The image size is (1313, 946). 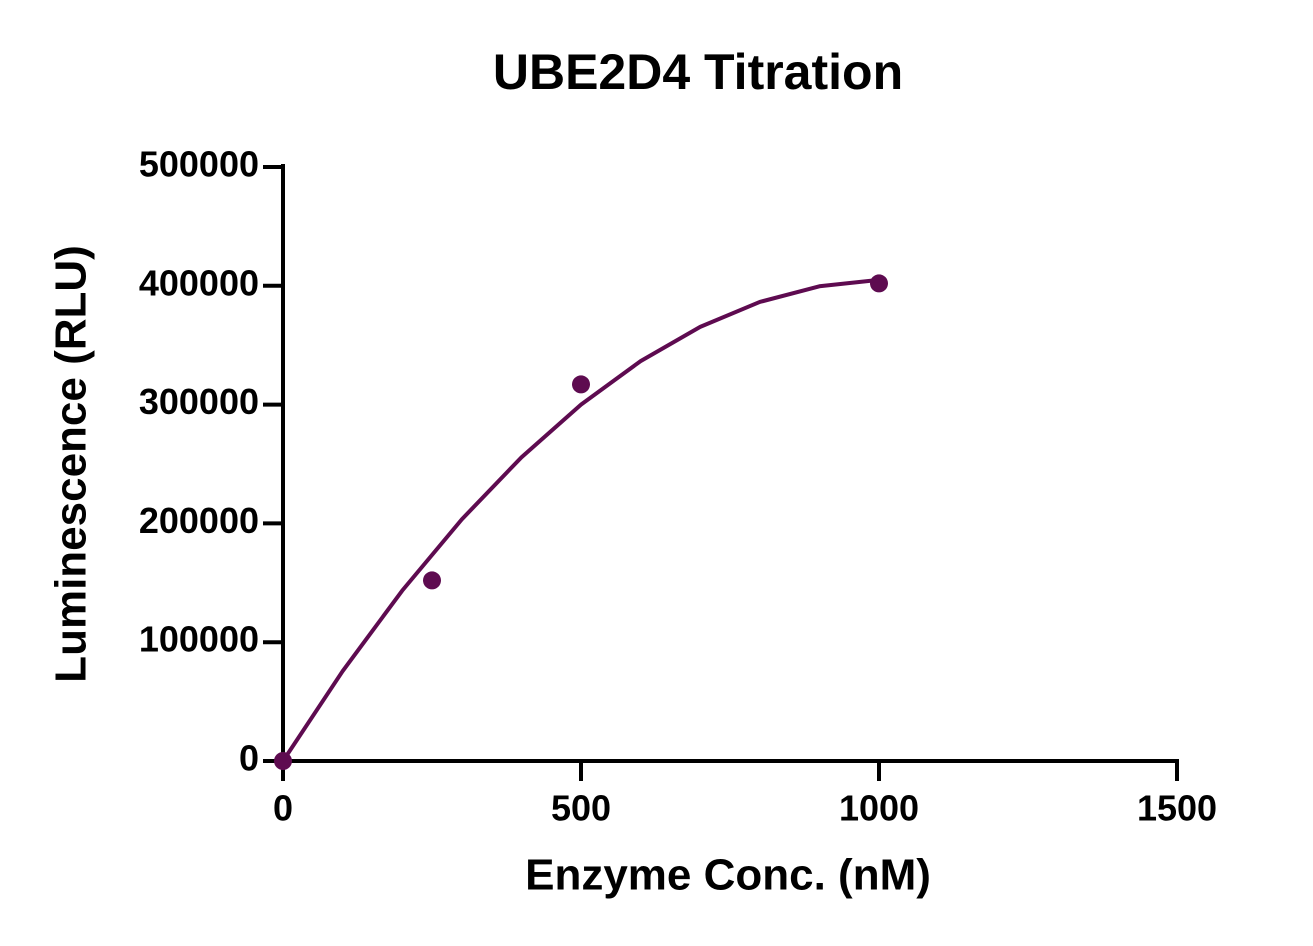 What do you see at coordinates (728, 875) in the screenshot?
I see `x-axis-label: Enzyme Conc. (nM)` at bounding box center [728, 875].